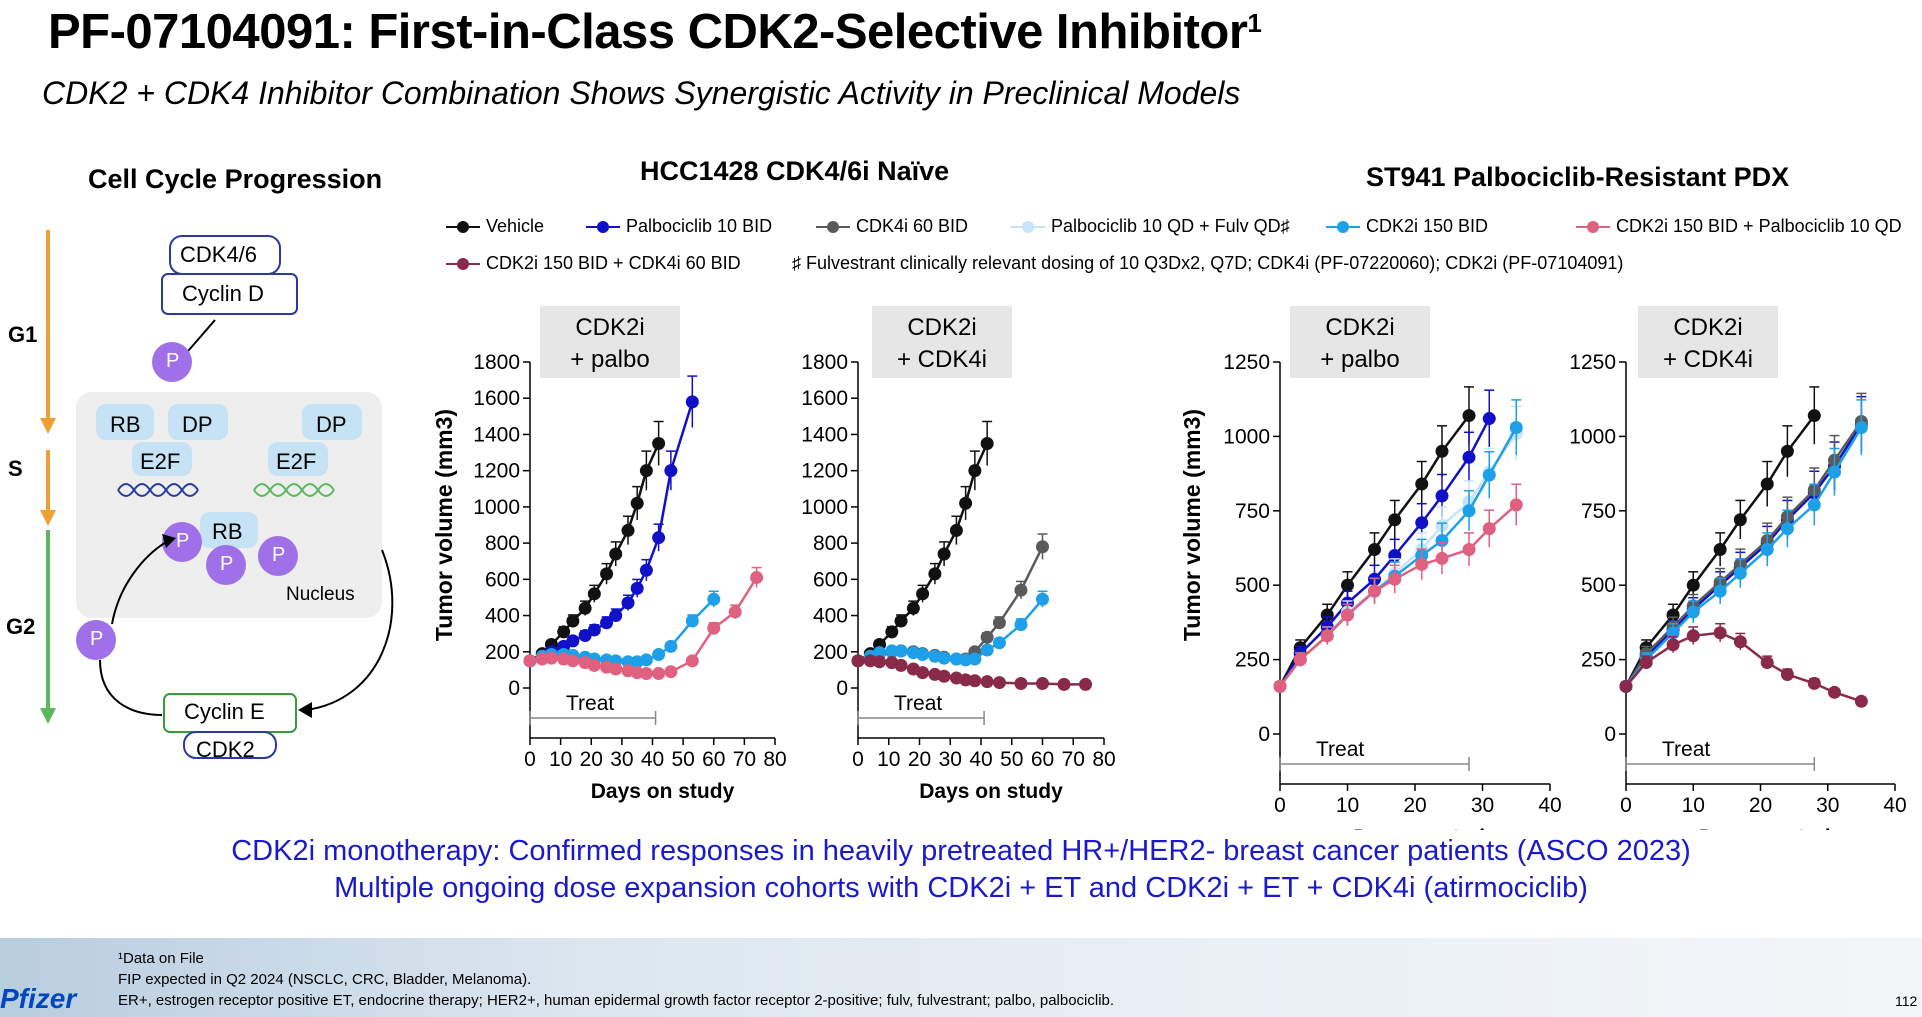 The image size is (1922, 1017). What do you see at coordinates (744, 759) in the screenshot?
I see `x-tick-label: 70` at bounding box center [744, 759].